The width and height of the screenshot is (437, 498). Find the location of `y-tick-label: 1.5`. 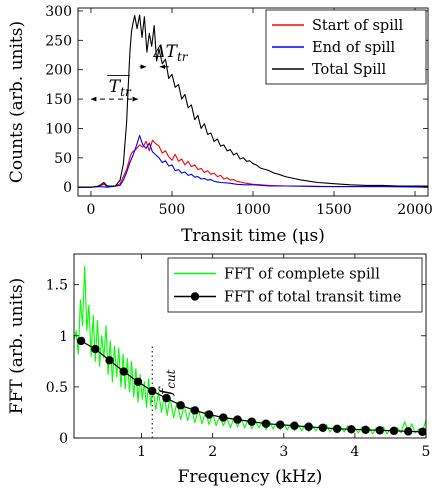

y-tick-label: 1.5 is located at coordinates (57, 286).